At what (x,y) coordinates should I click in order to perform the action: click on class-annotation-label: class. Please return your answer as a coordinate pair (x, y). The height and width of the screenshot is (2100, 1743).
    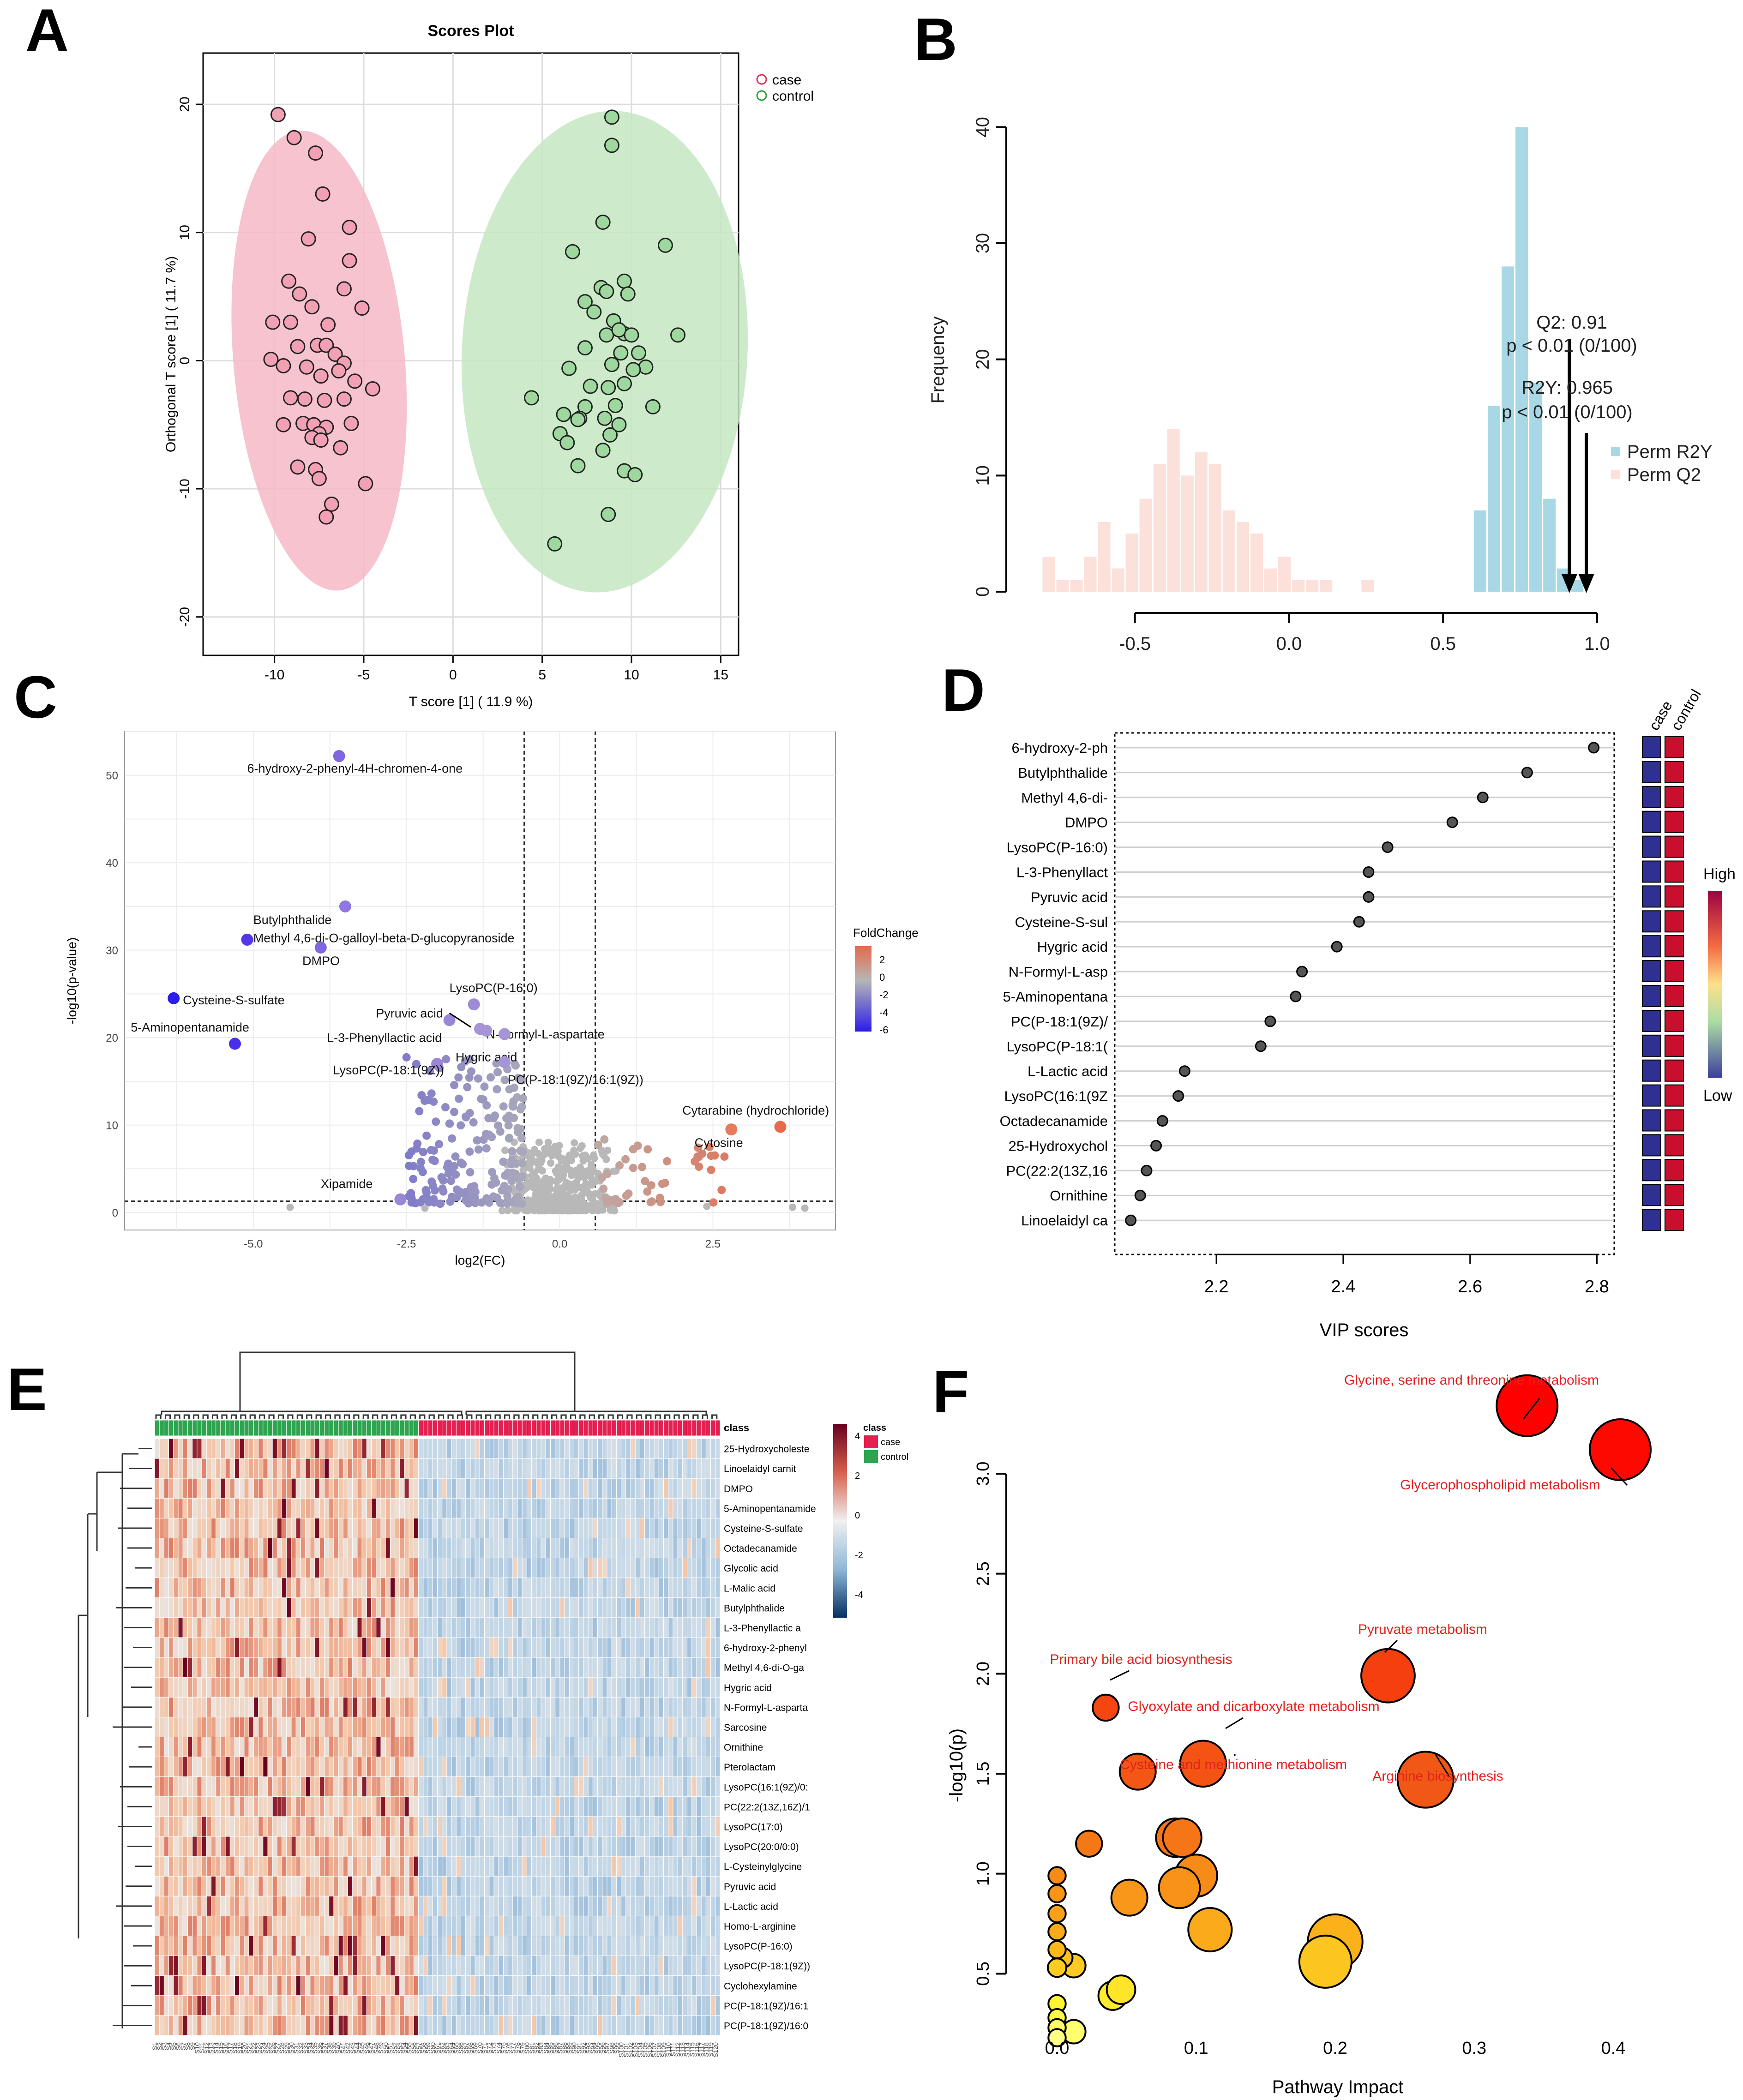
    Looking at the image, I should click on (736, 1428).